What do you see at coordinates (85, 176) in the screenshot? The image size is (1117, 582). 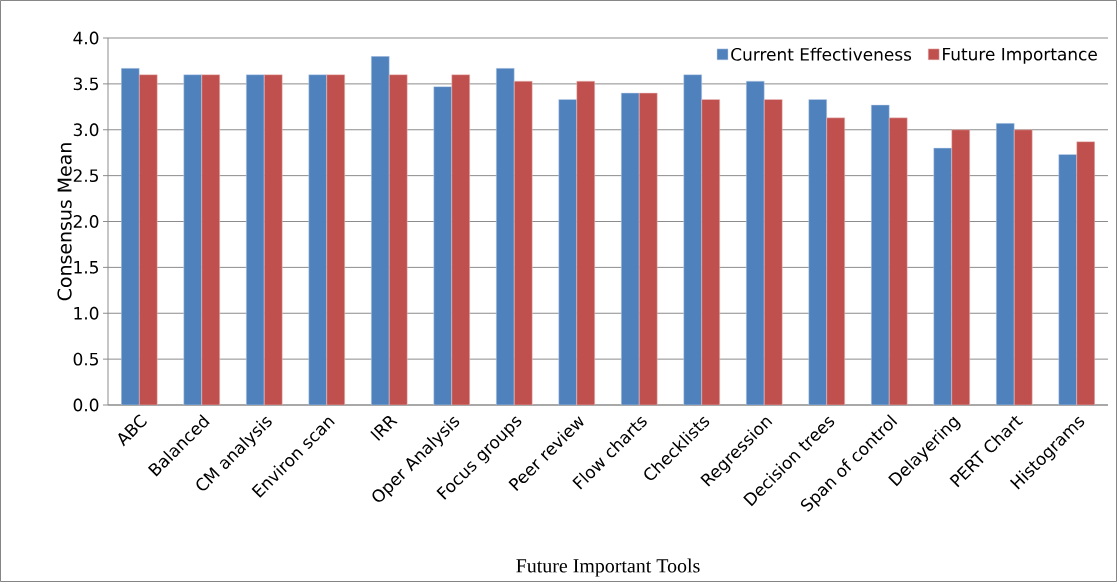 I see `y-tick-label: 2.5` at bounding box center [85, 176].